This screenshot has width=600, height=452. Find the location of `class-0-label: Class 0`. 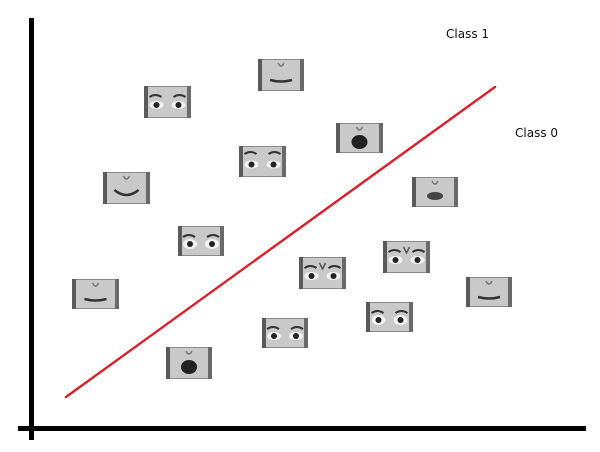

class-0-label: Class 0 is located at coordinates (537, 133).